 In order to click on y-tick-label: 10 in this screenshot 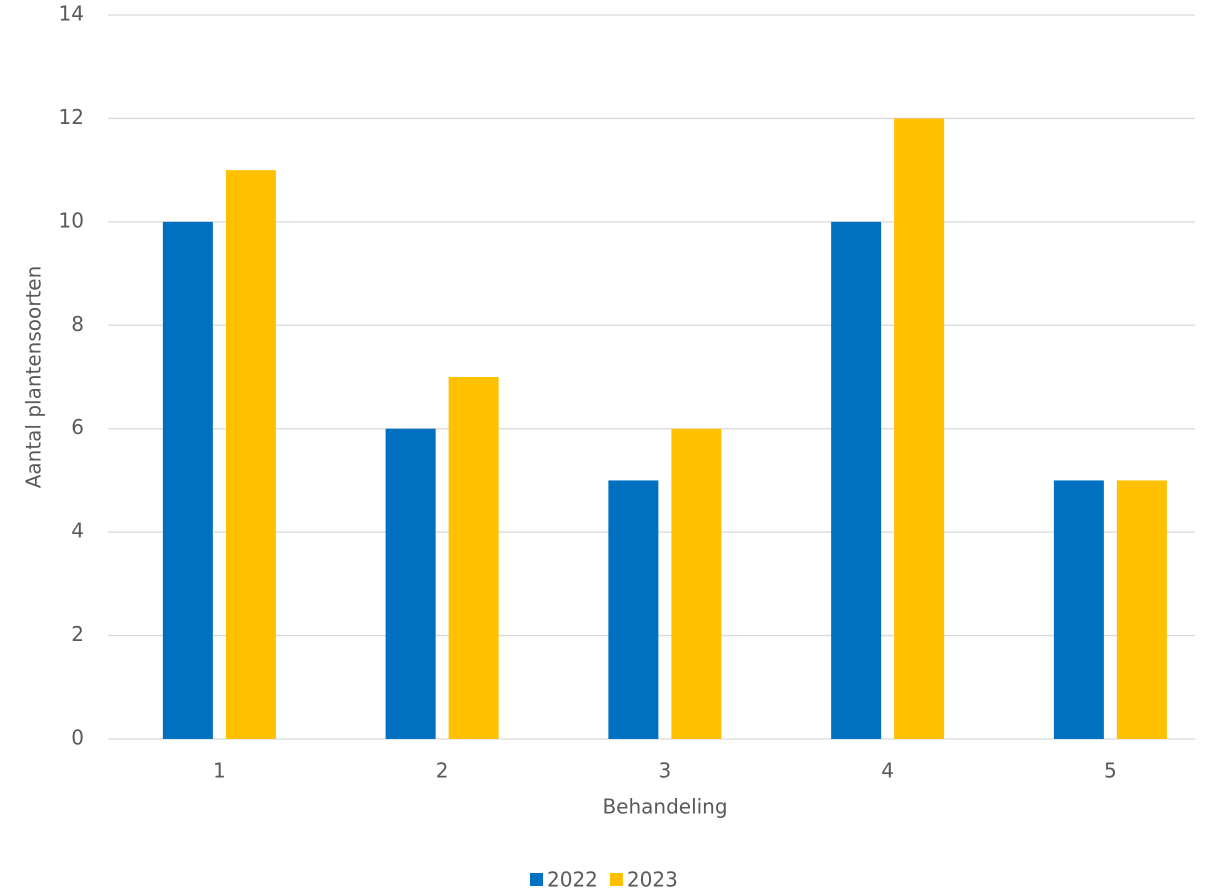, I will do `click(71, 220)`.